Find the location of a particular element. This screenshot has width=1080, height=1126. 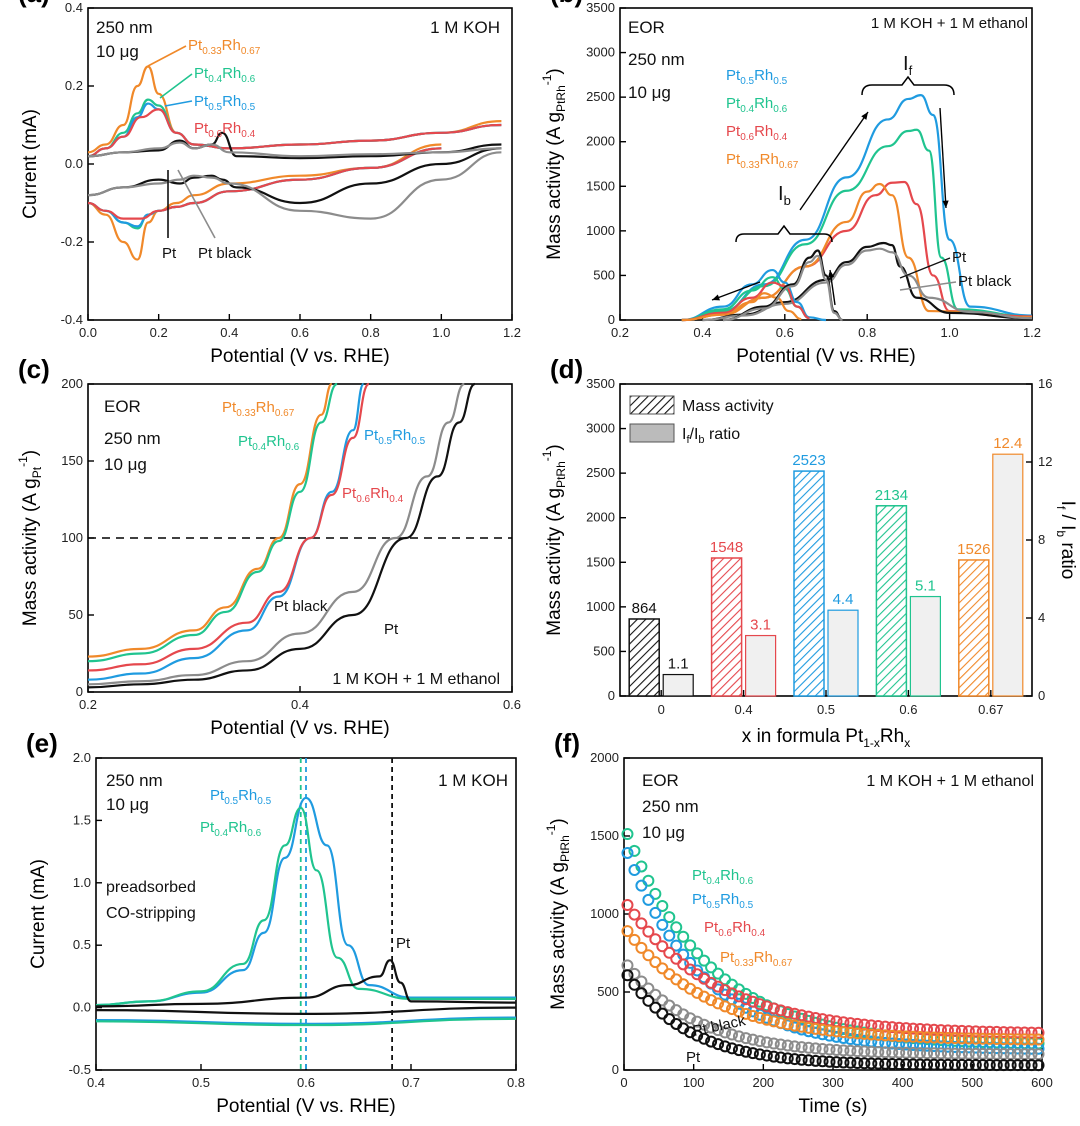

x-tick-label: 0.8 is located at coordinates (867, 332).